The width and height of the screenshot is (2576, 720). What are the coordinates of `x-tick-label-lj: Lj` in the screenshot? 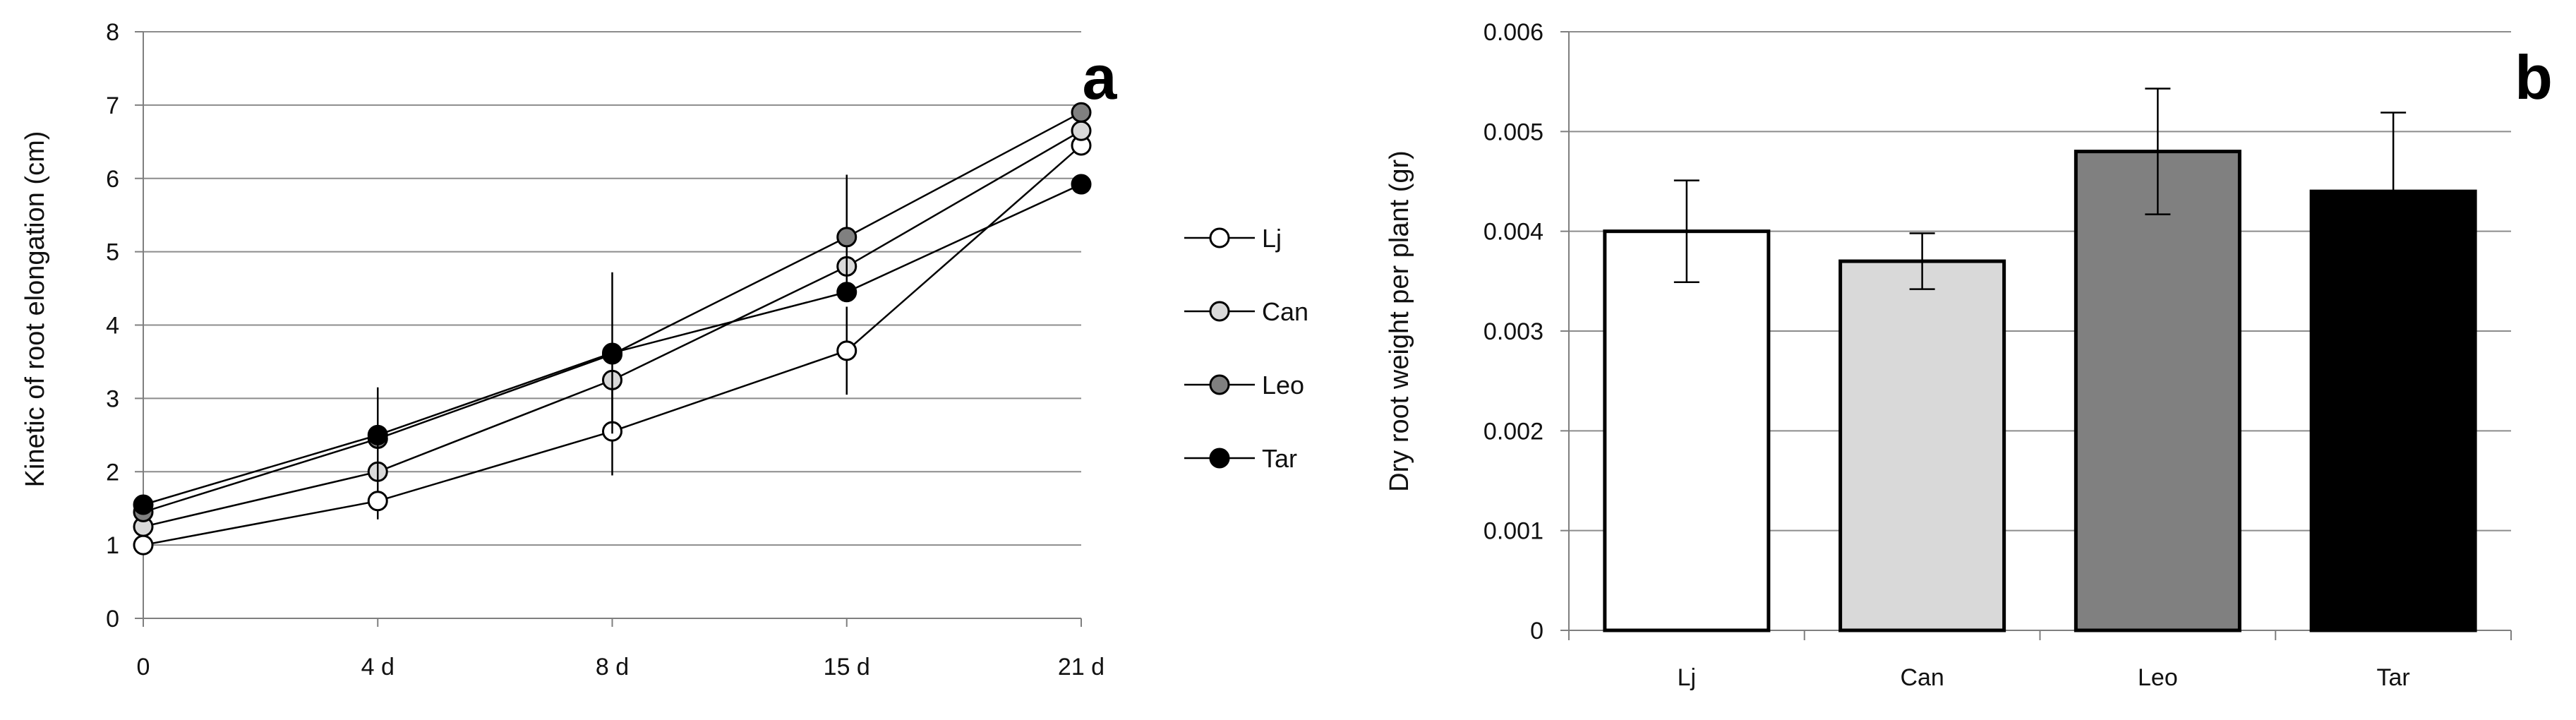 It's located at (1687, 678).